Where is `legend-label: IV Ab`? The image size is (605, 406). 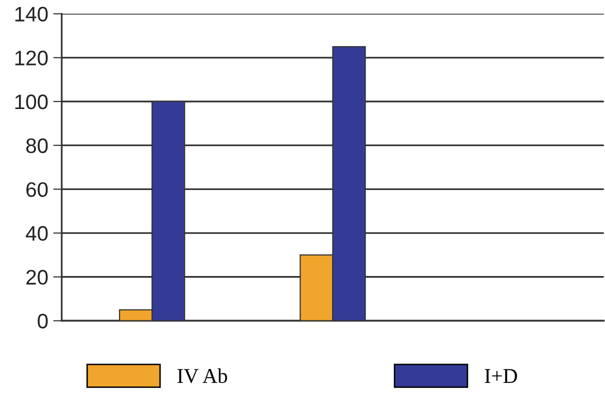
legend-label: IV Ab is located at coordinates (202, 376).